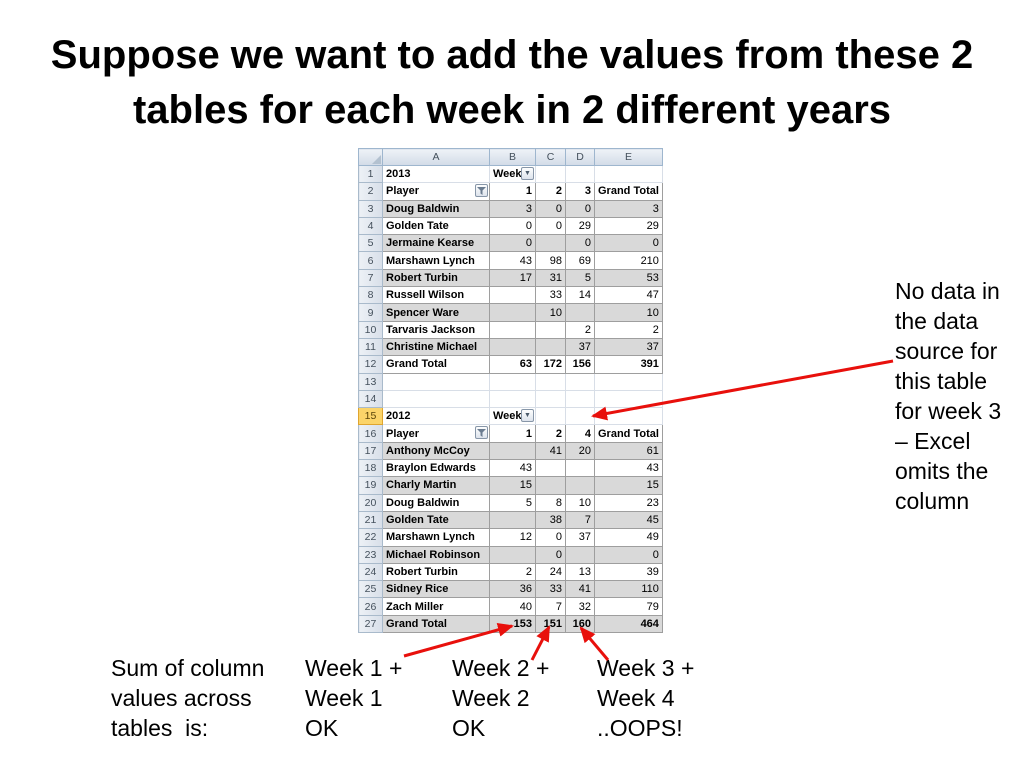 The image size is (1024, 768). What do you see at coordinates (370, 399) in the screenshot?
I see `row-header-14: 14` at bounding box center [370, 399].